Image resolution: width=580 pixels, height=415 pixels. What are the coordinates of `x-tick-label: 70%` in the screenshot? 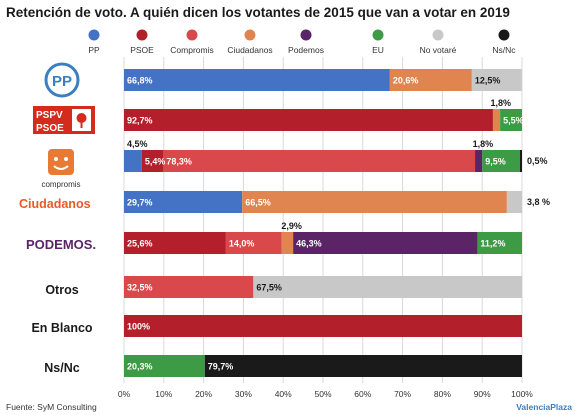 It's located at (402, 394).